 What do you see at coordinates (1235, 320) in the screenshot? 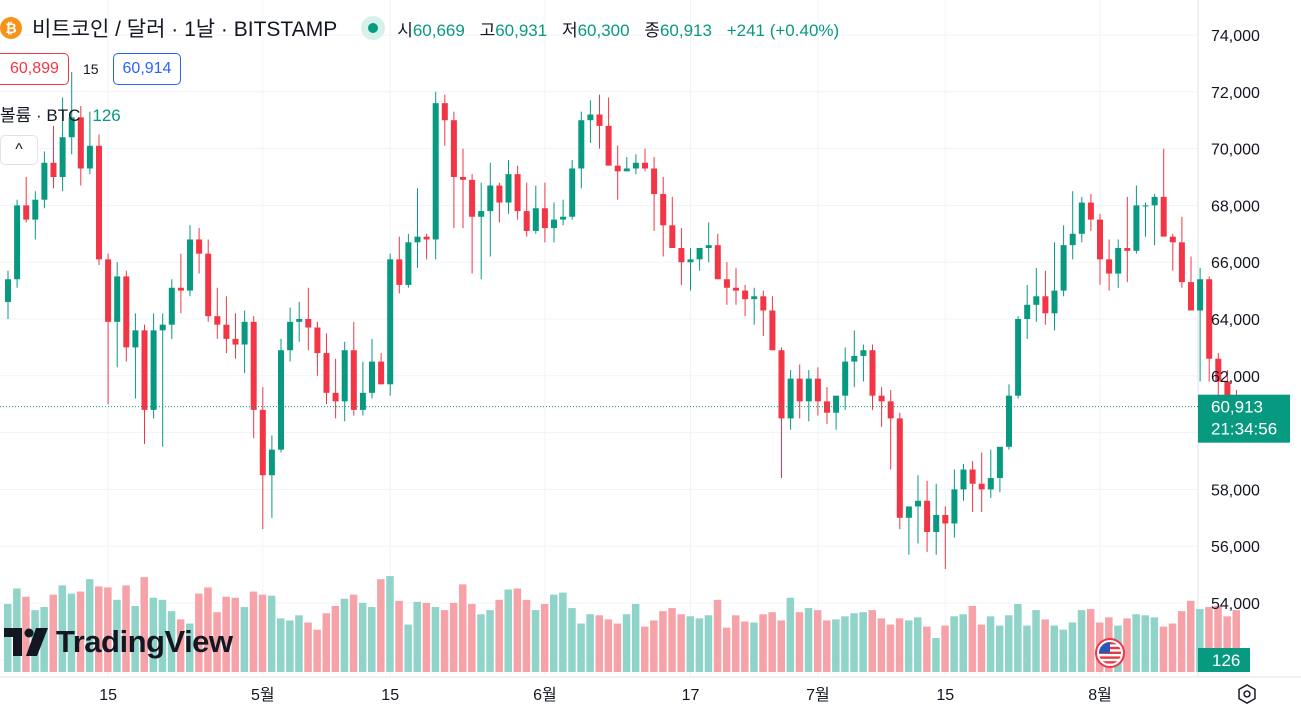
I see `price-tick-label: 64,000` at bounding box center [1235, 320].